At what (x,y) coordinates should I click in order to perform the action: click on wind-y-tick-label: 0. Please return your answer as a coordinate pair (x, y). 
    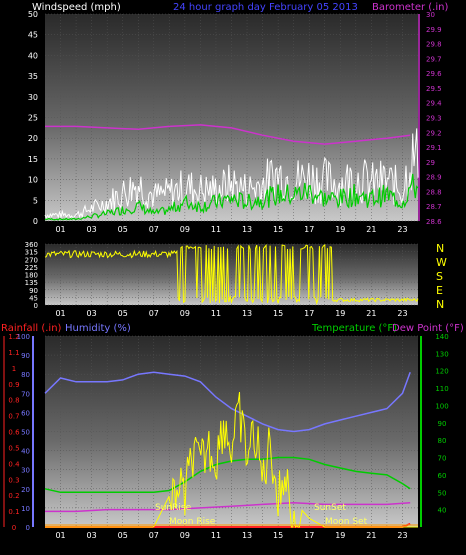
    Looking at the image, I should click on (35, 221).